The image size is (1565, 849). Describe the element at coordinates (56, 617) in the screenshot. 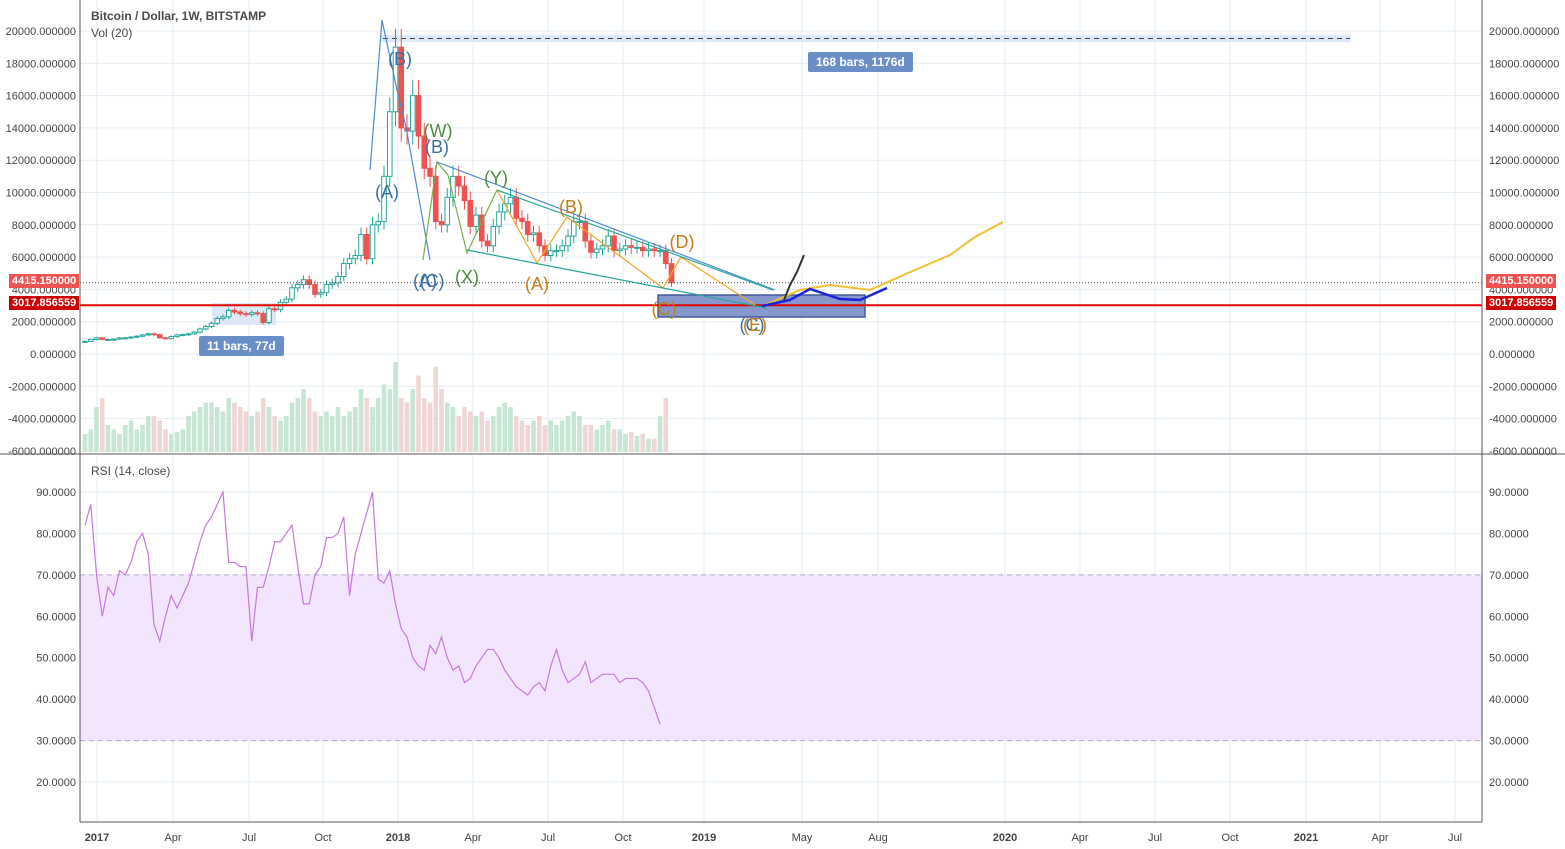

I see `rsi-axis-tick-left: 60.0000` at that location.